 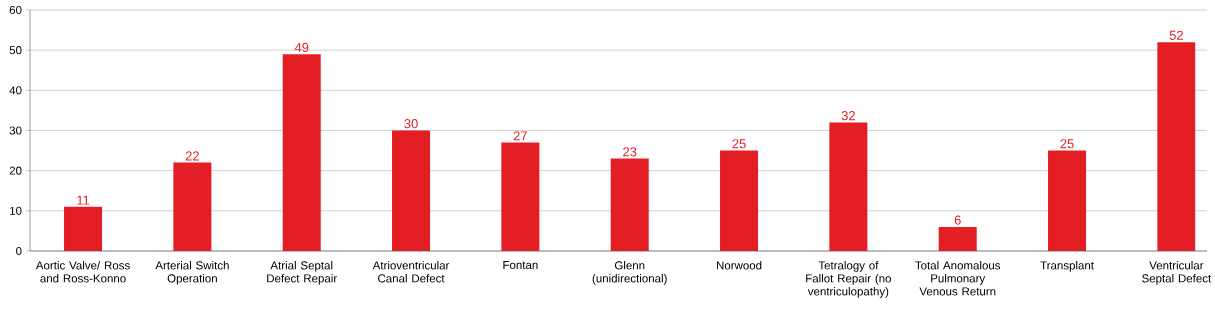 I want to click on x-tick-label: Glenn (unidirectional), so click(x=629, y=273).